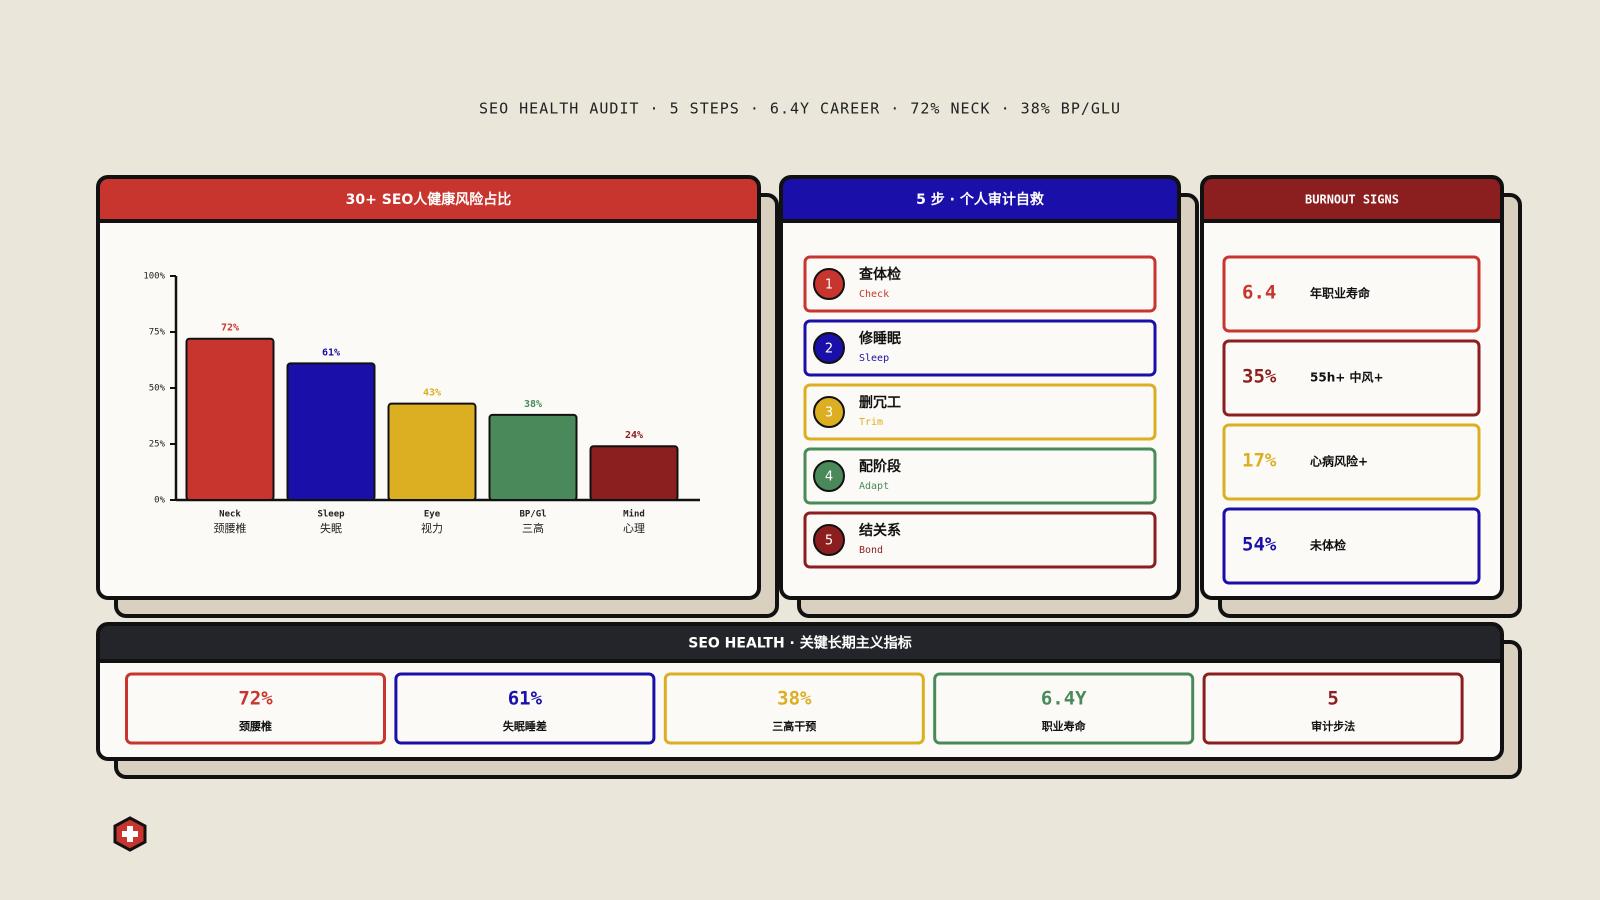  What do you see at coordinates (1347, 377) in the screenshot?
I see `sign-label: 55h+ 中风+` at bounding box center [1347, 377].